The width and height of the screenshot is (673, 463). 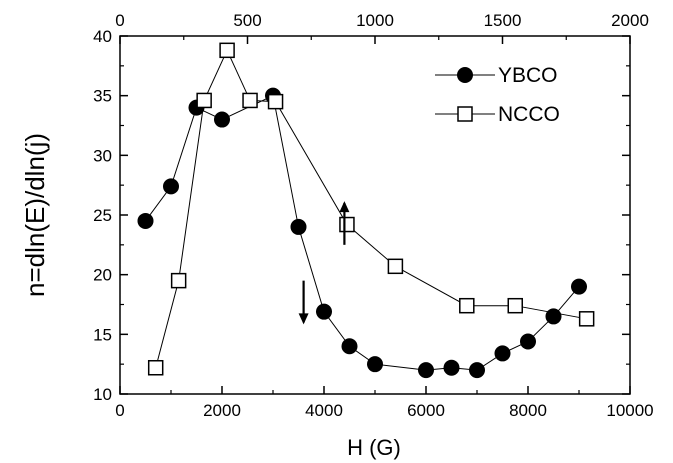 What do you see at coordinates (465, 114) in the screenshot?
I see `legend-marker-ncco` at bounding box center [465, 114].